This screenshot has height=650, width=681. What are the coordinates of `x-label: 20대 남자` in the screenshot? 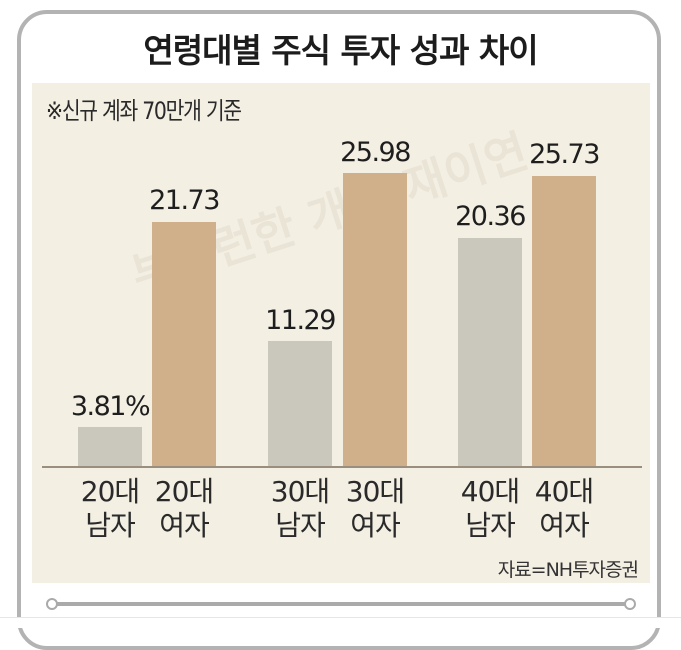 It's located at (110, 509).